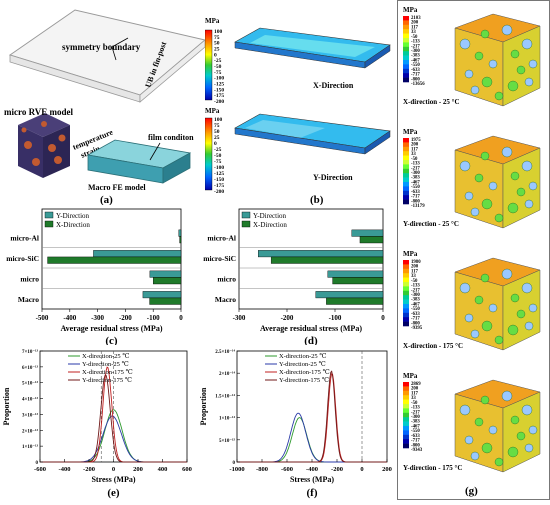 Image resolution: width=550 pixels, height=505 pixels. I want to click on category-label: Macro, so click(225, 299).